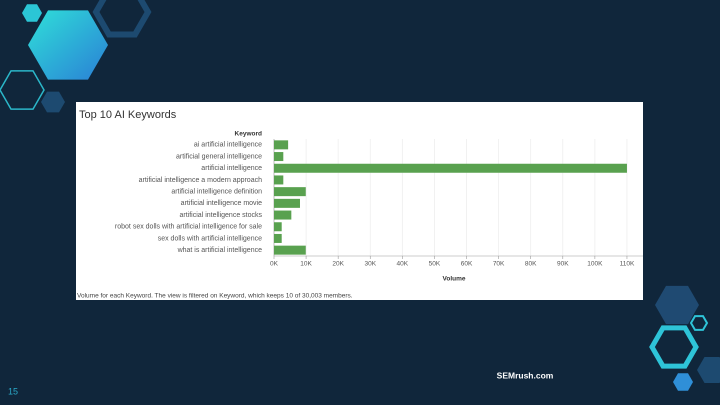  I want to click on page-number: 15, so click(13, 391).